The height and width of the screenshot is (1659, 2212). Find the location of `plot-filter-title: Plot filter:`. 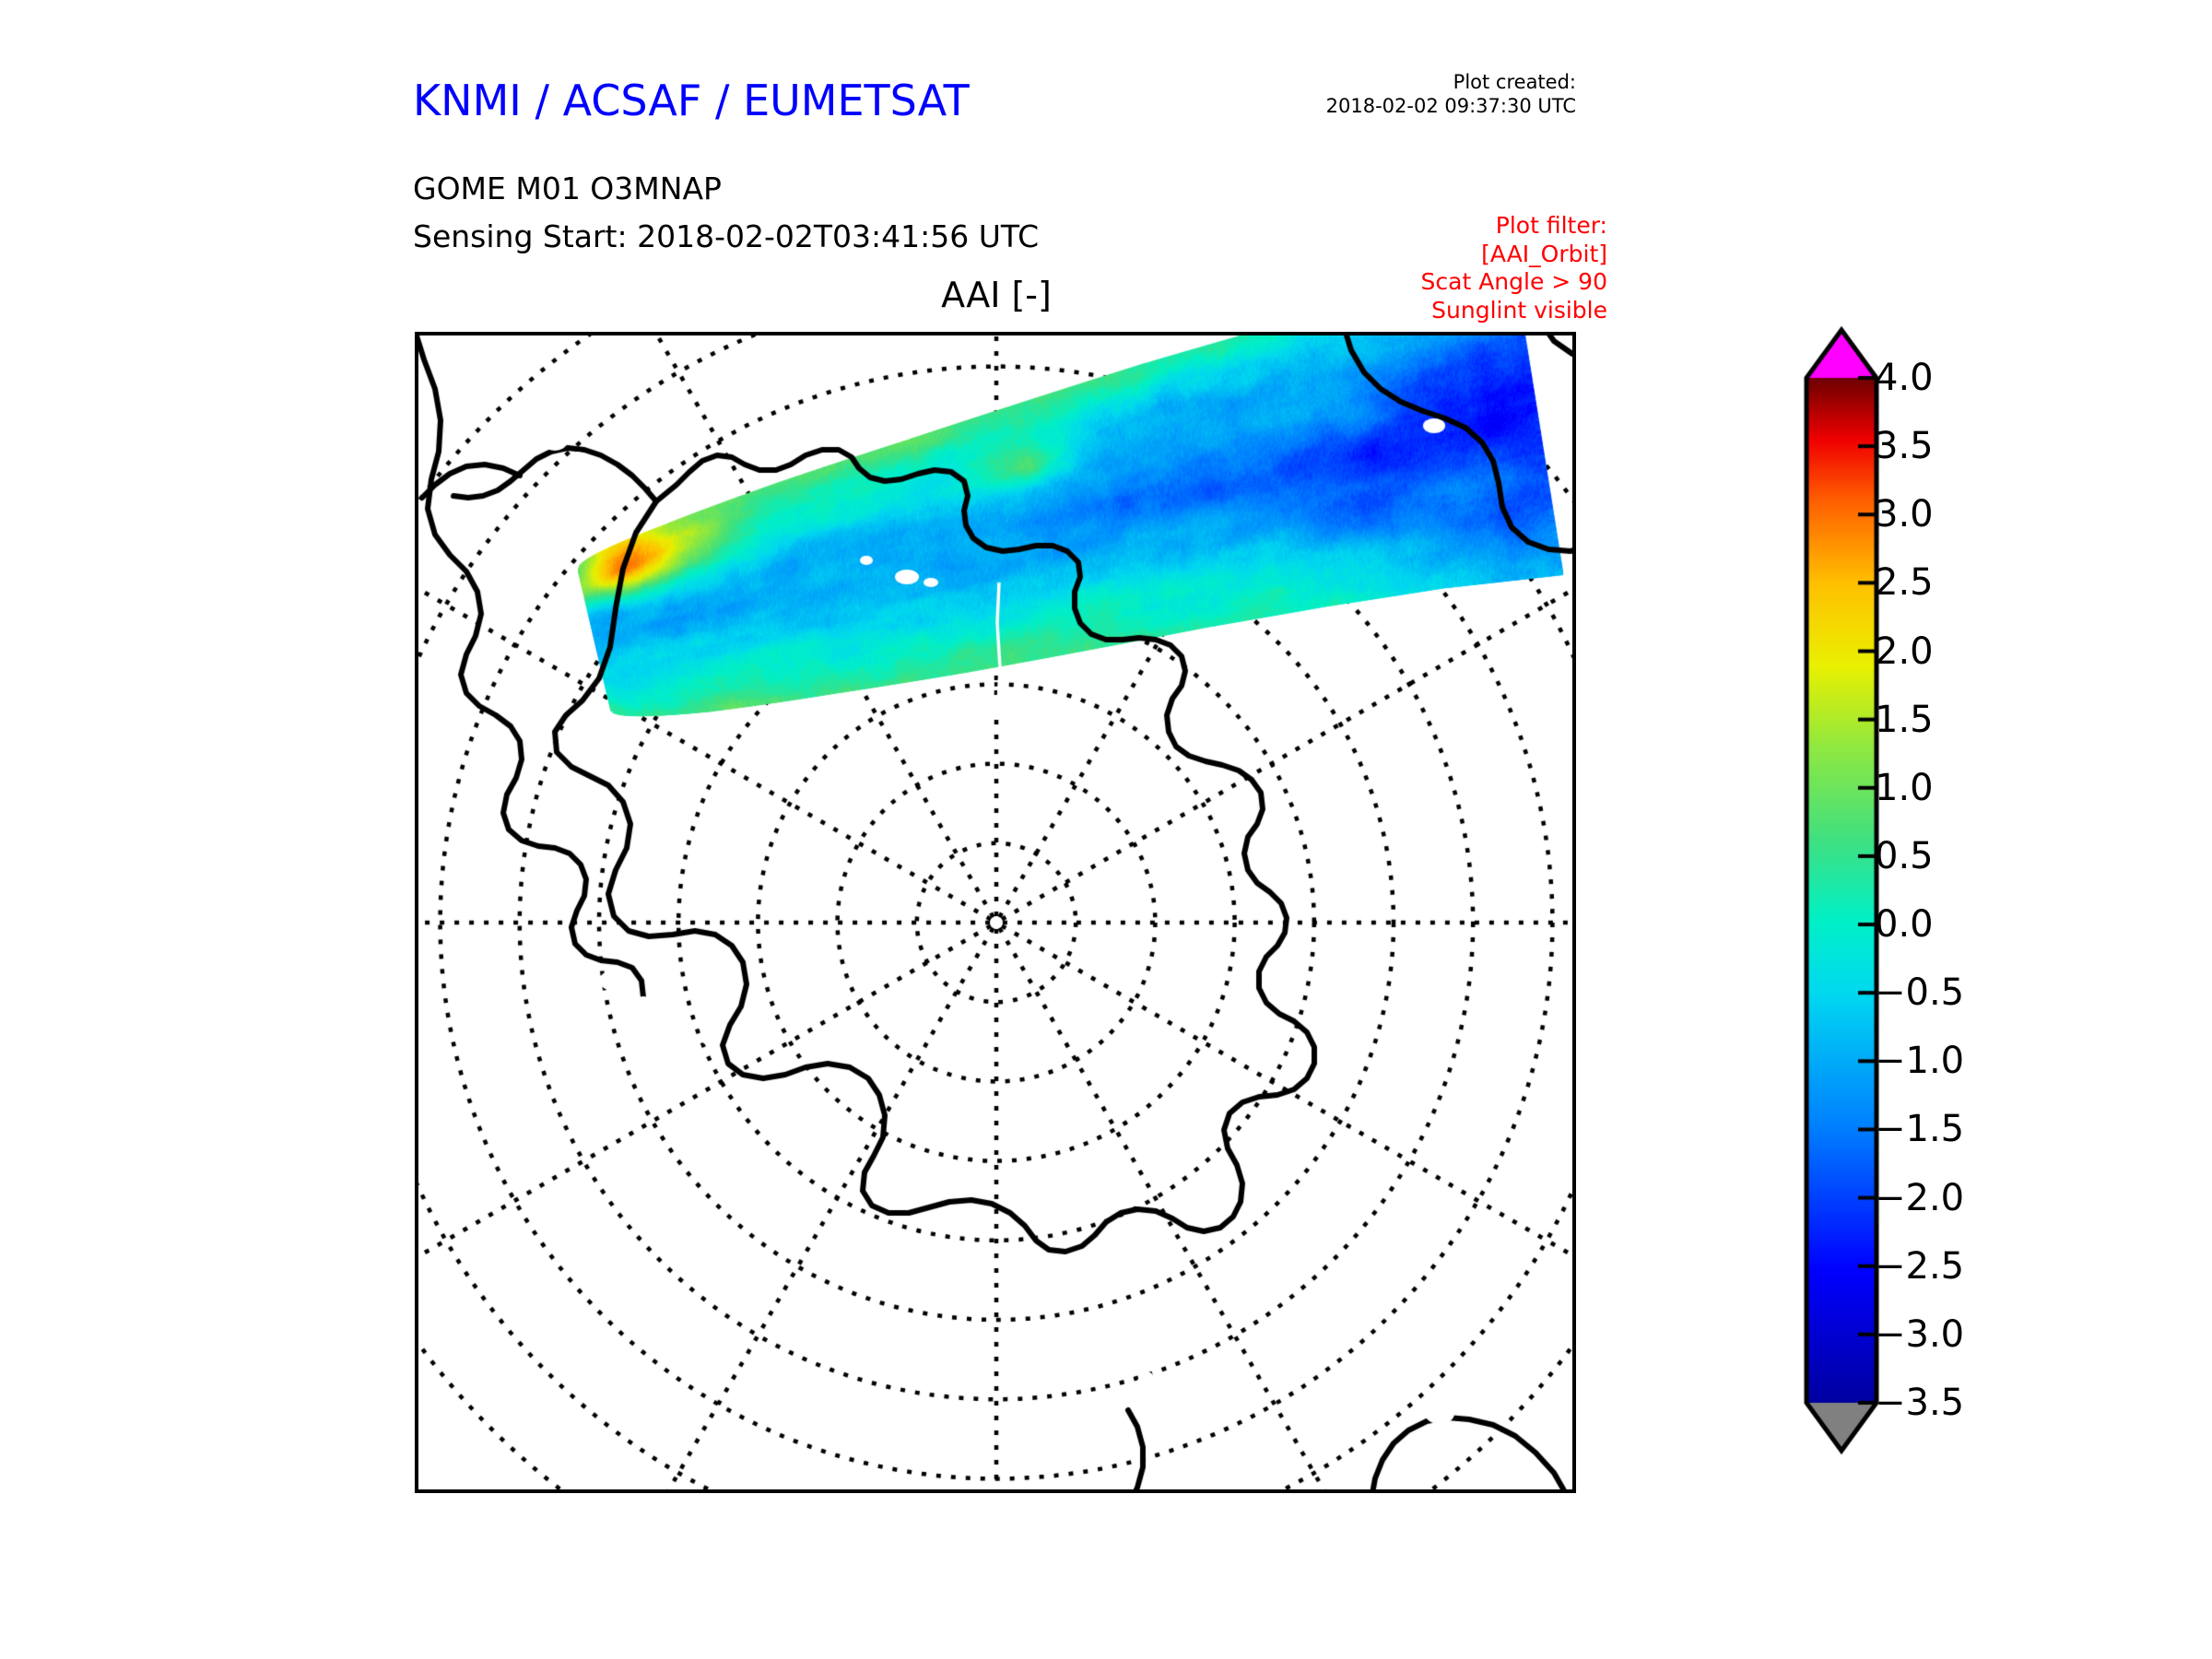

plot-filter-title: Plot filter: is located at coordinates (1551, 225).